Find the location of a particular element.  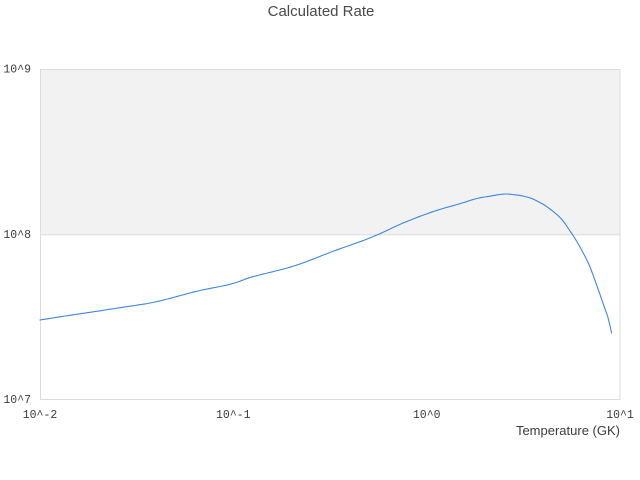

svg-text: Calculated Rate is located at coordinates (321, 11).